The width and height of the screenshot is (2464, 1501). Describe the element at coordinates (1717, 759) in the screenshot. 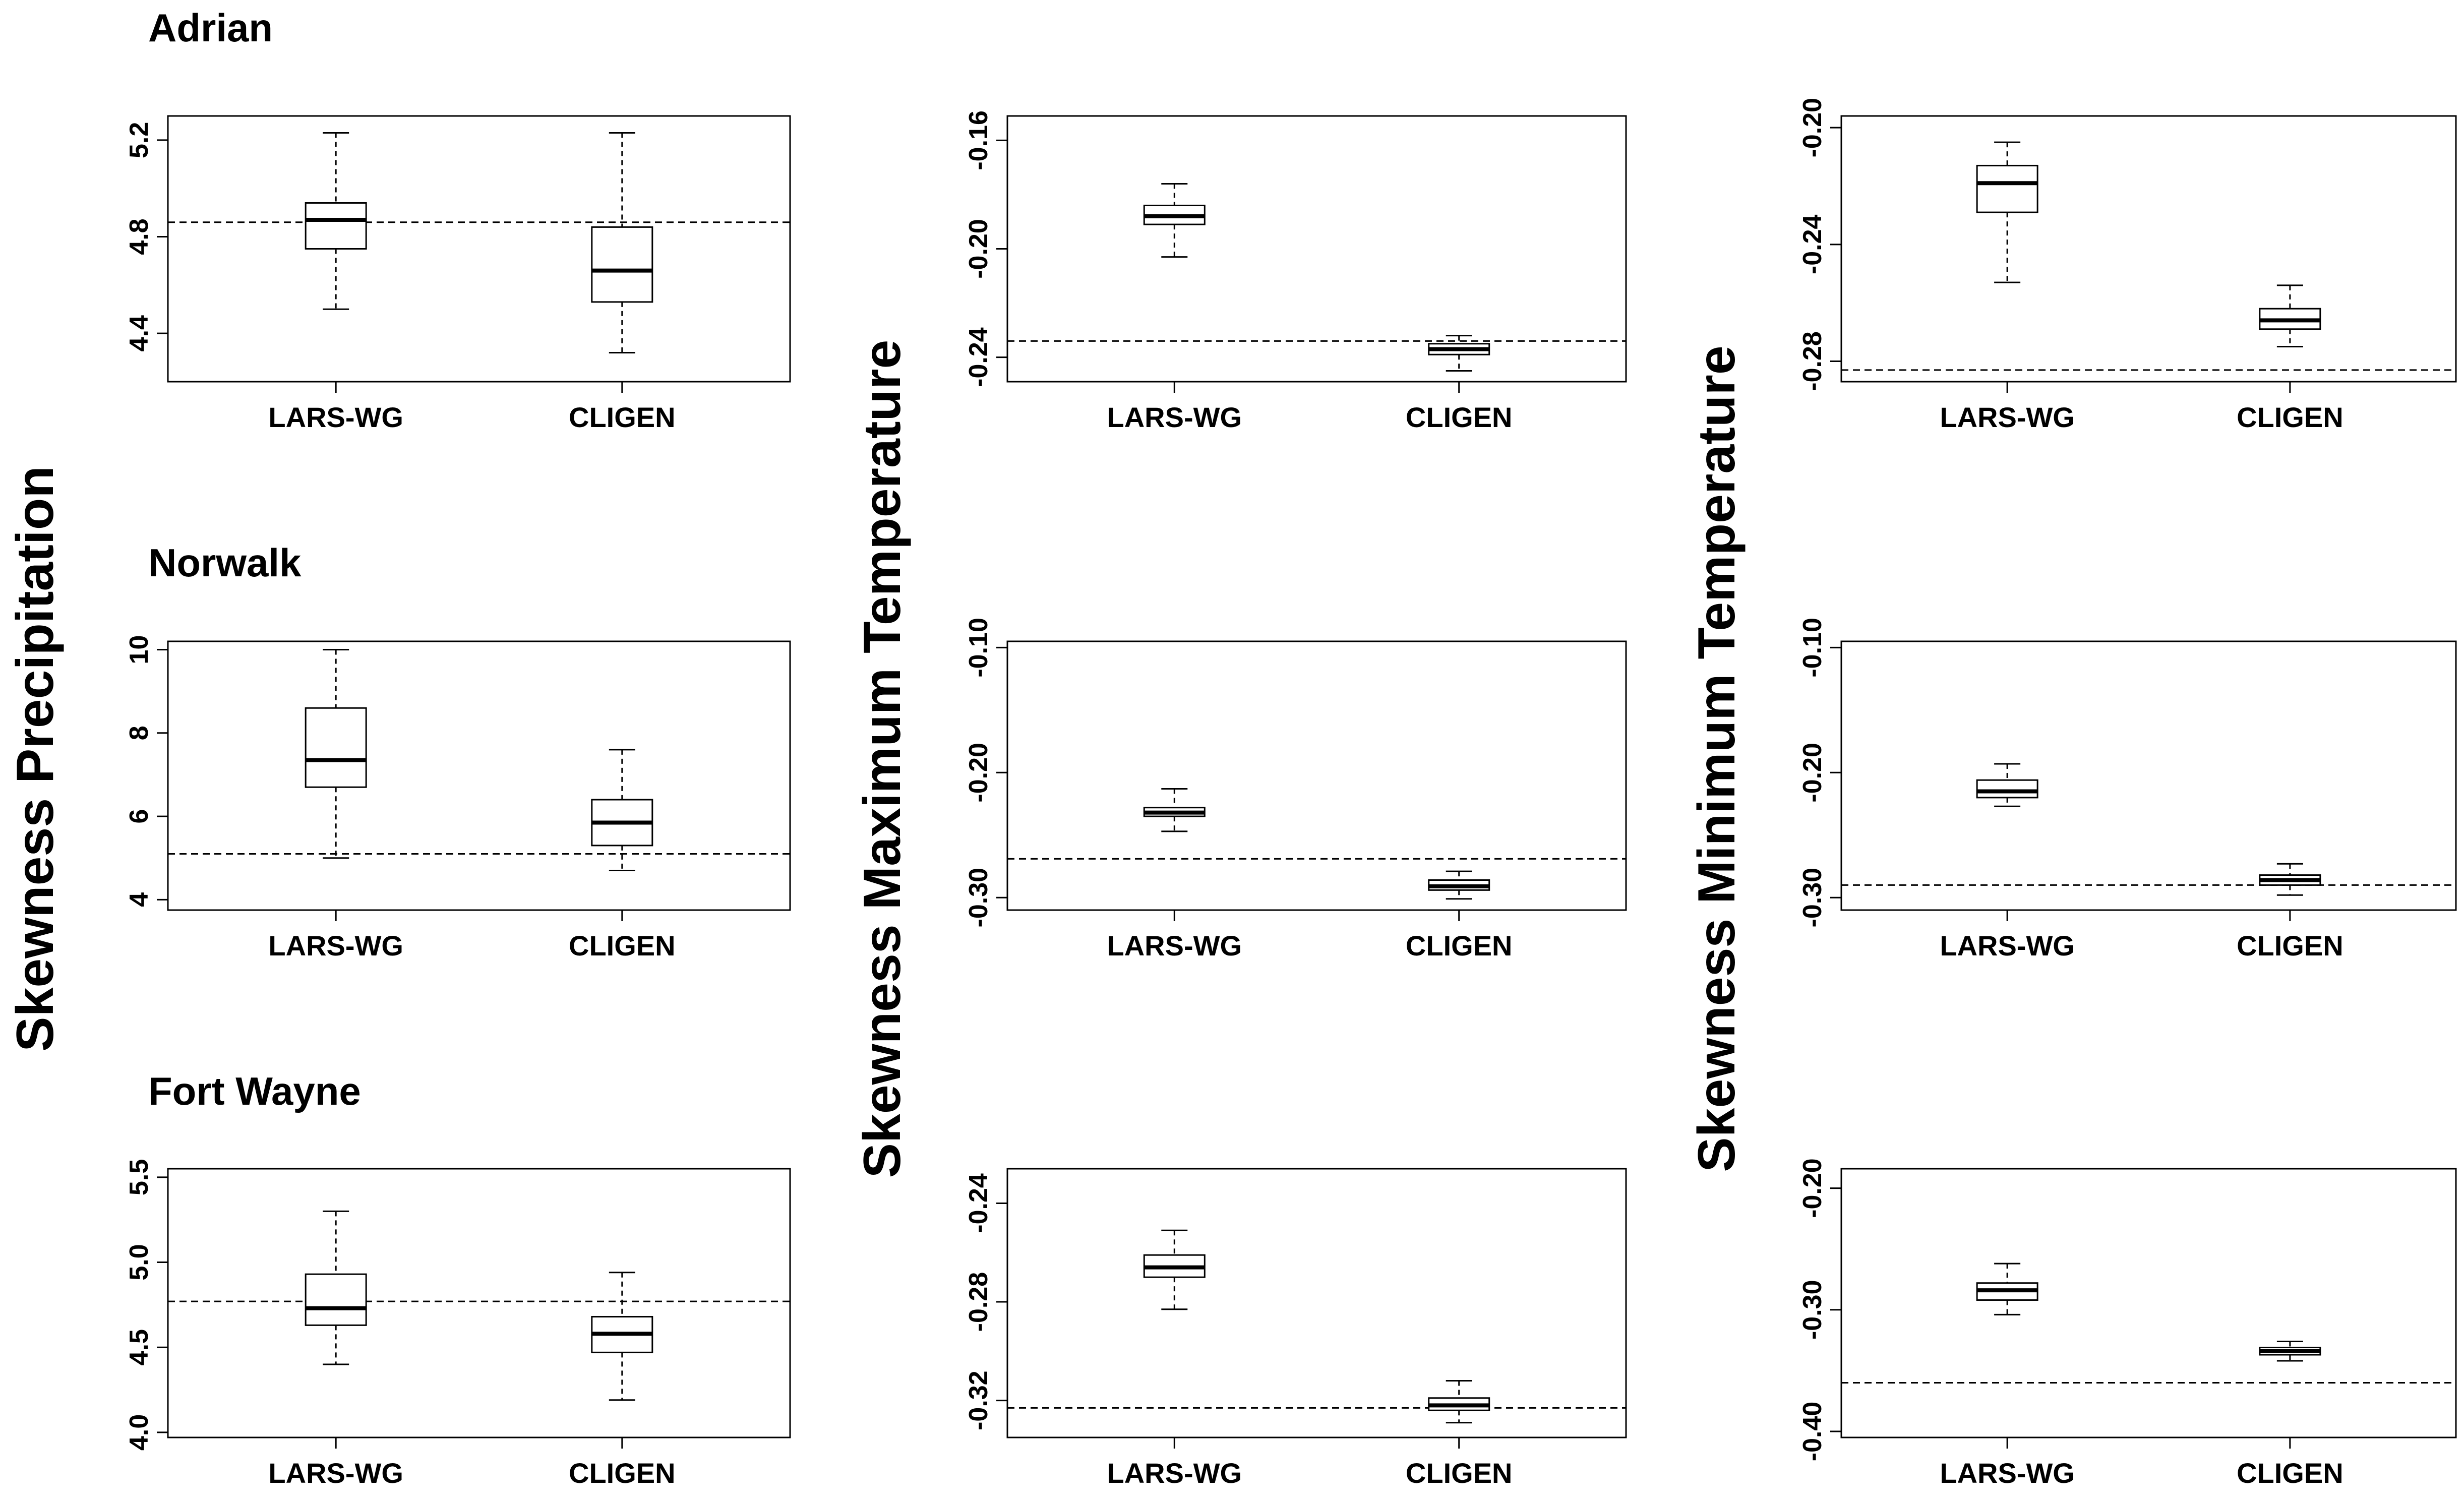

I see `ylabel-min-temperature: Skewness Minimum Temperature` at that location.